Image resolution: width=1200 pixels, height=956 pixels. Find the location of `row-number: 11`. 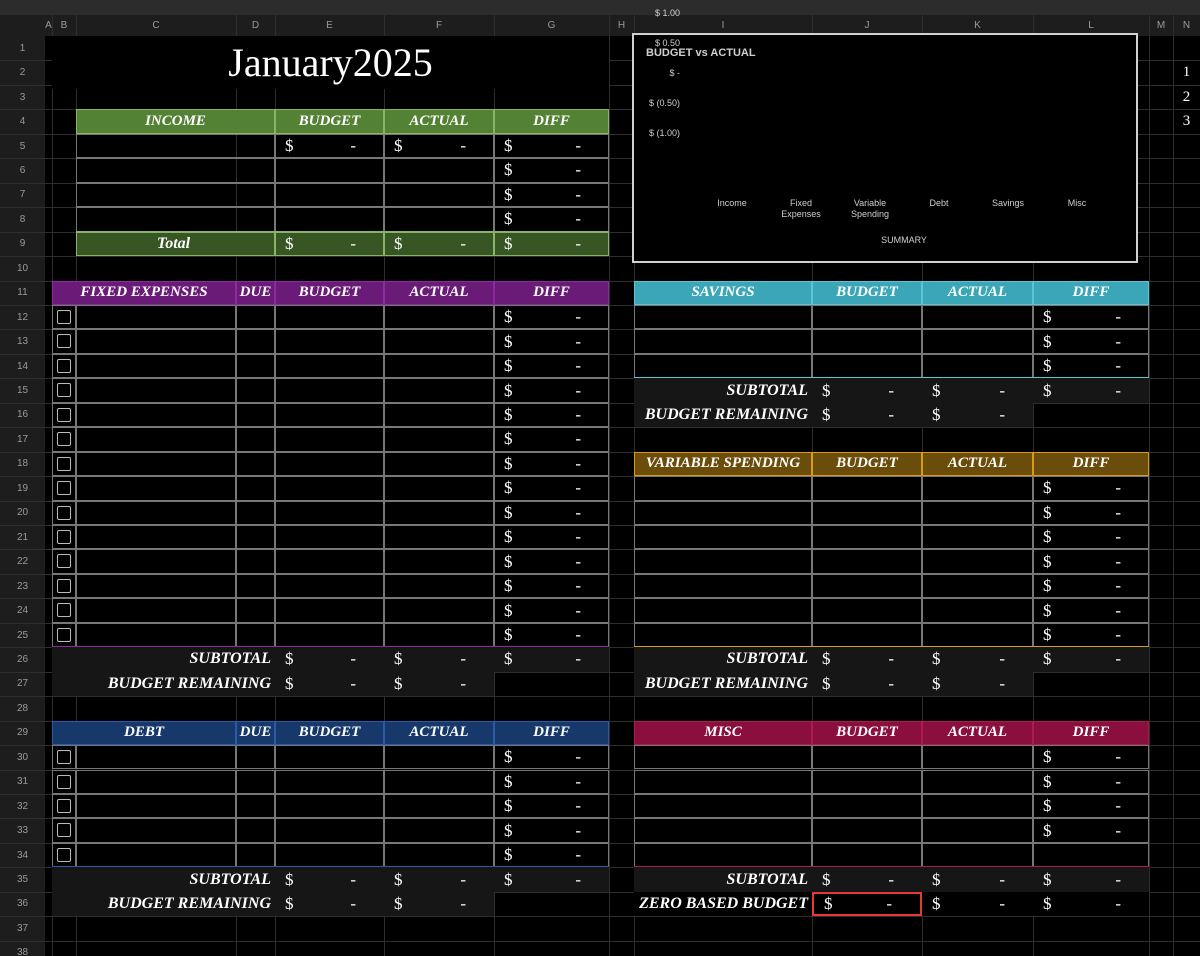

row-number: 11 is located at coordinates (22, 293).